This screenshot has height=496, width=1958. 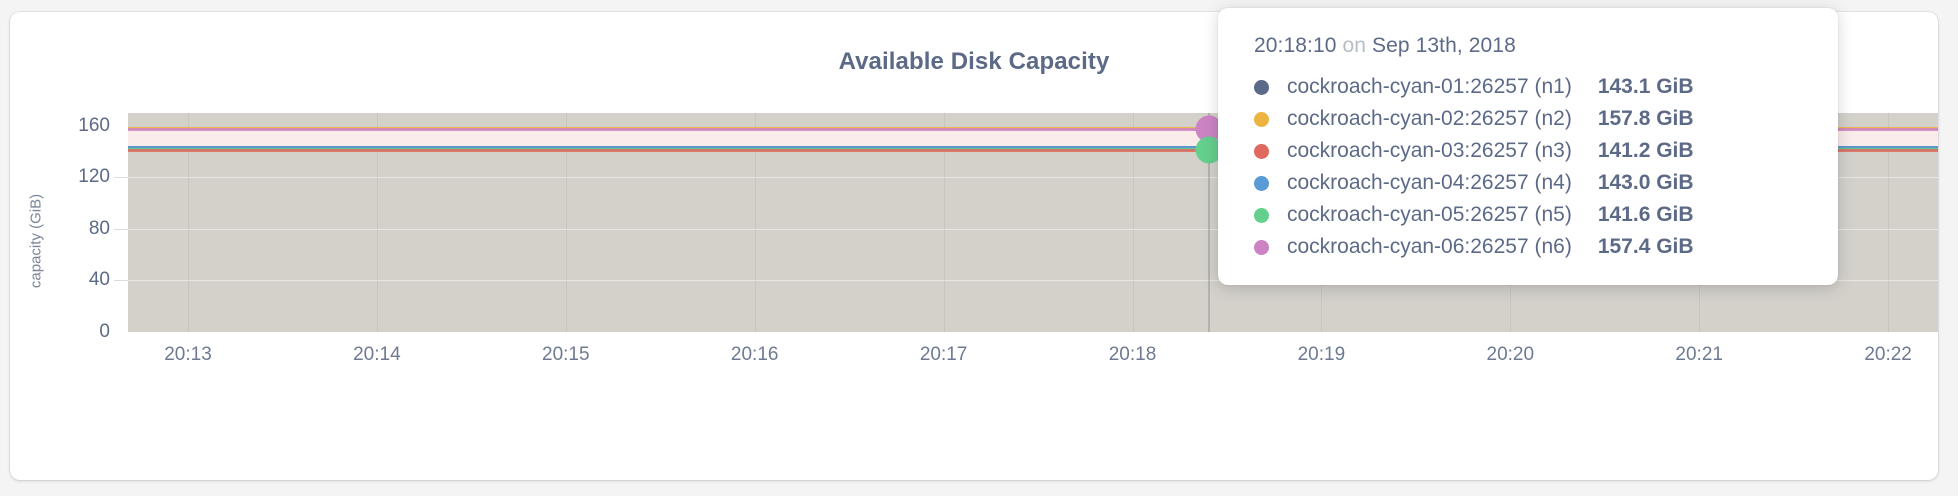 What do you see at coordinates (1699, 354) in the screenshot?
I see `x-axis-tick-label: 20:21` at bounding box center [1699, 354].